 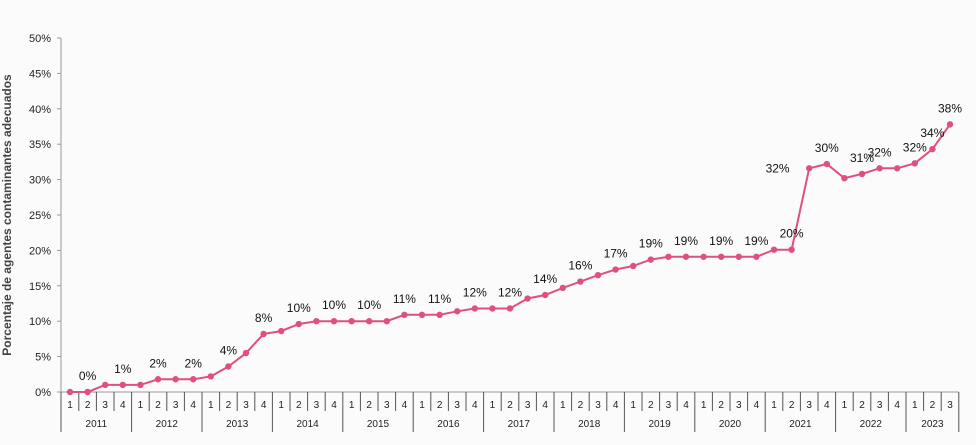 What do you see at coordinates (45, 216) in the screenshot?
I see `y-axis: 0% 5% 10% 15% 20% 25% 30% 35% 40% 45% 50%` at bounding box center [45, 216].